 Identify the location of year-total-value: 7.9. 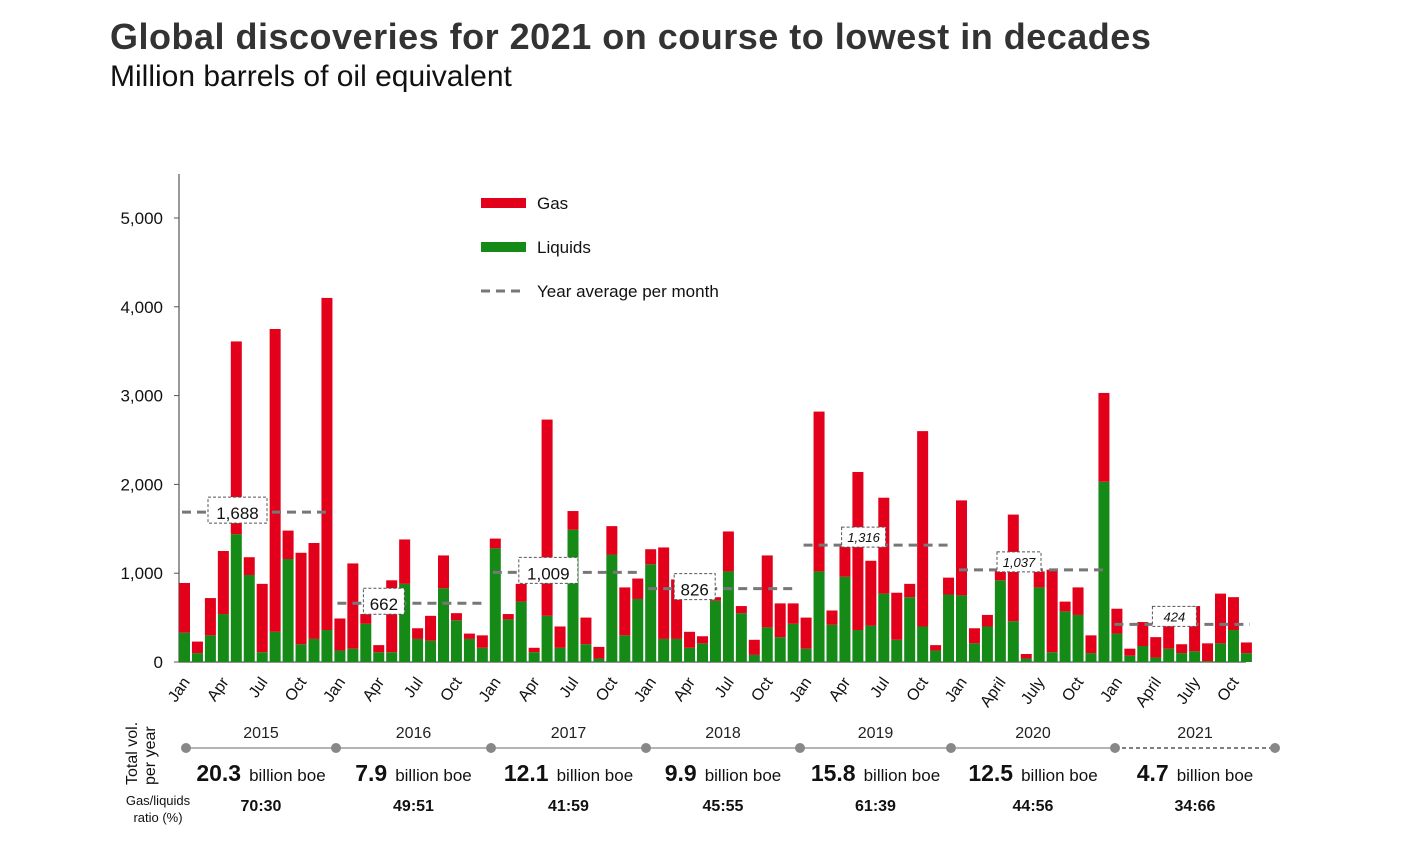
(371, 773).